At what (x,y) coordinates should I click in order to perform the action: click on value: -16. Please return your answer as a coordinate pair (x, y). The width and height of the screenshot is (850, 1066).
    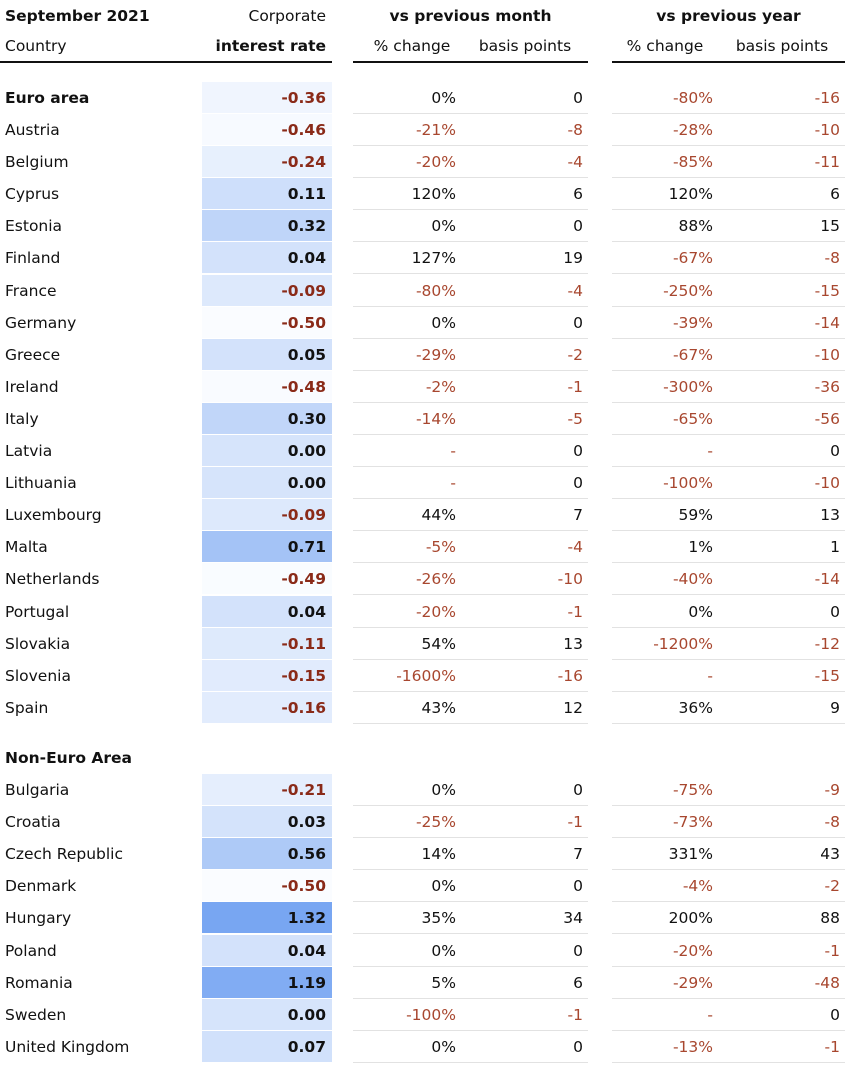
    Looking at the image, I should click on (570, 675).